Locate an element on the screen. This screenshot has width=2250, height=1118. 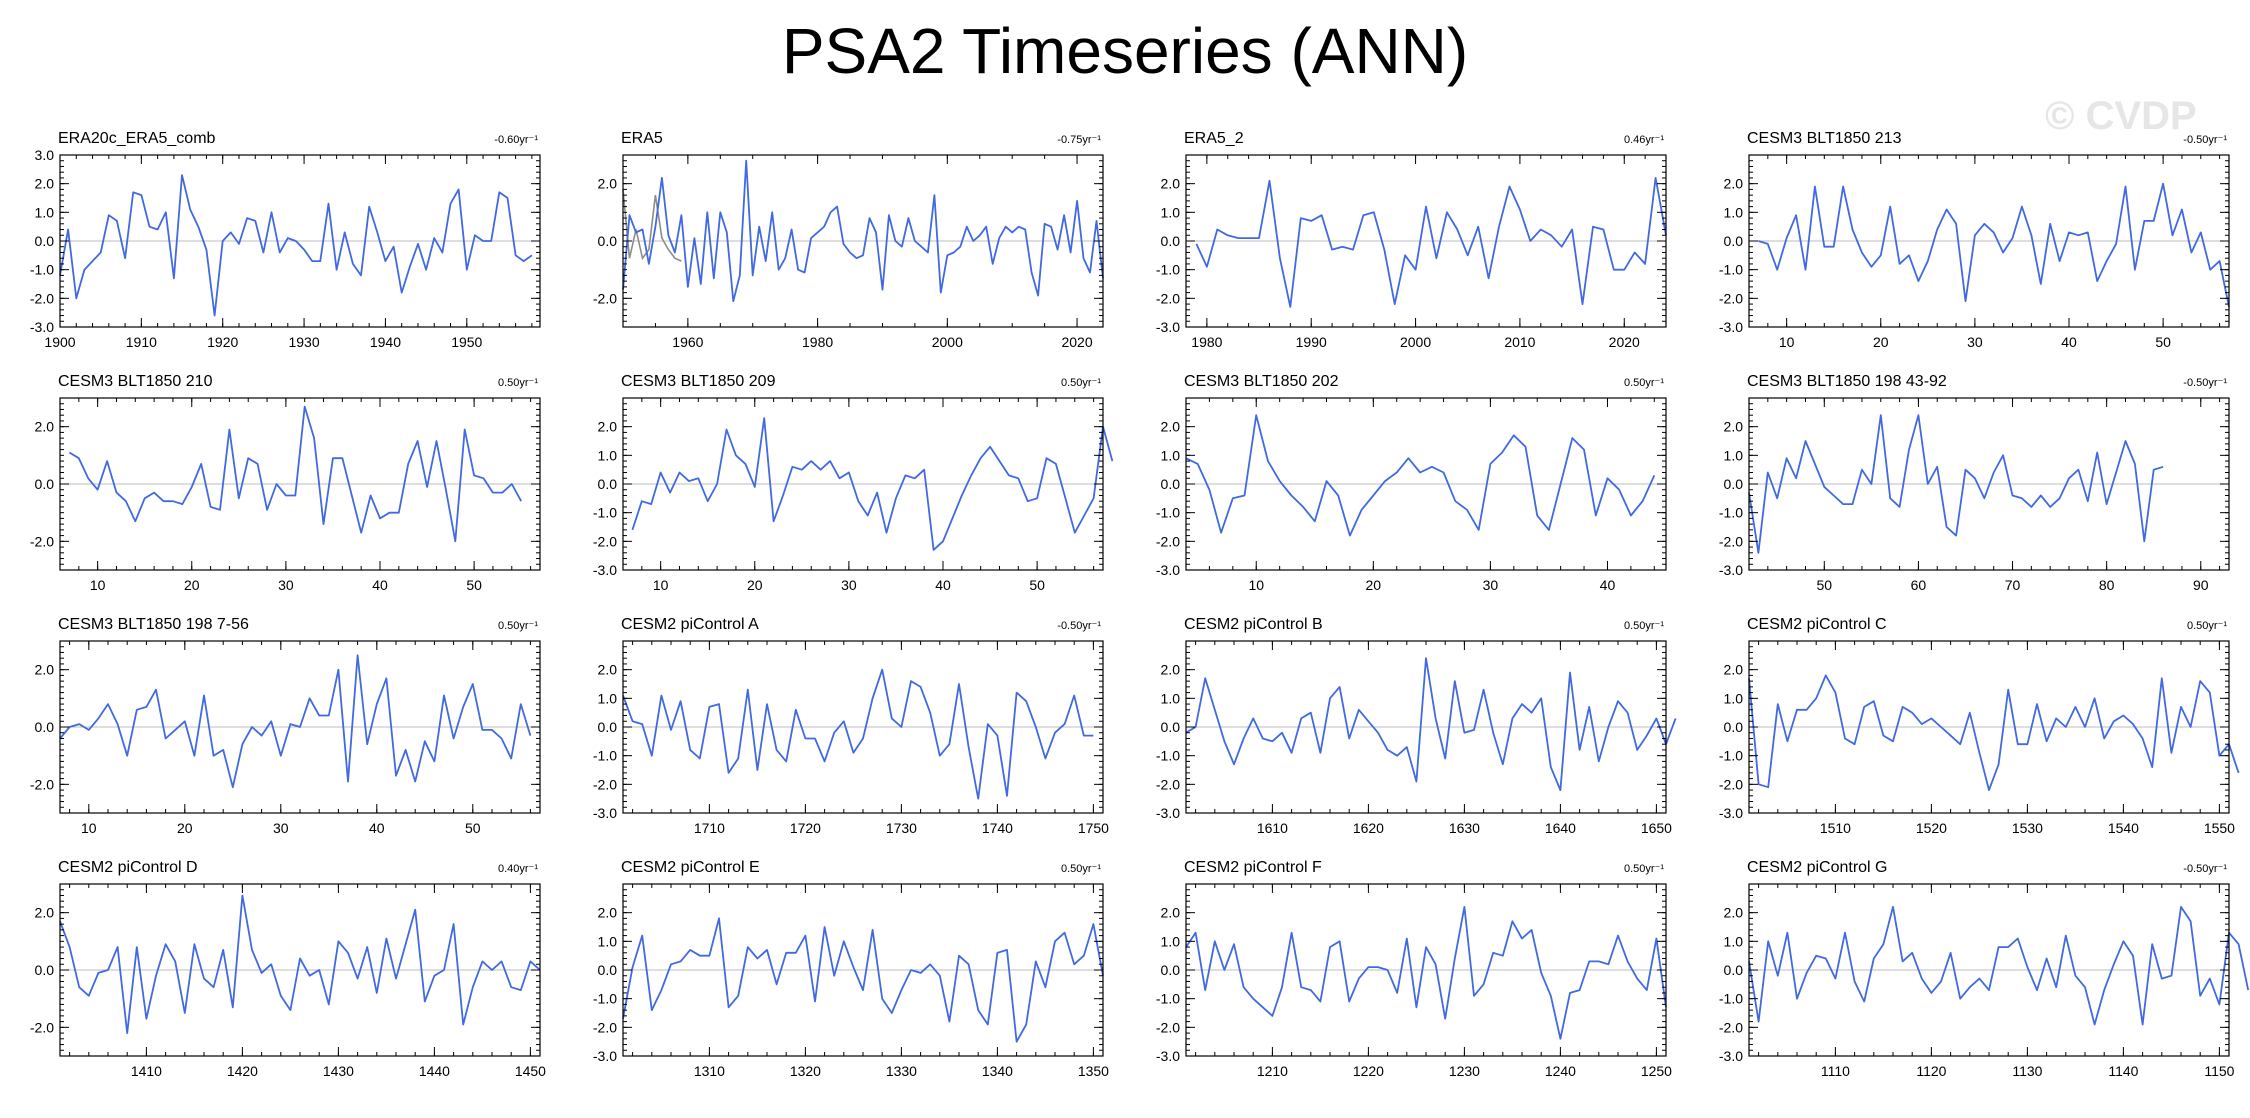
x-tick-label: 1420 is located at coordinates (242, 1071).